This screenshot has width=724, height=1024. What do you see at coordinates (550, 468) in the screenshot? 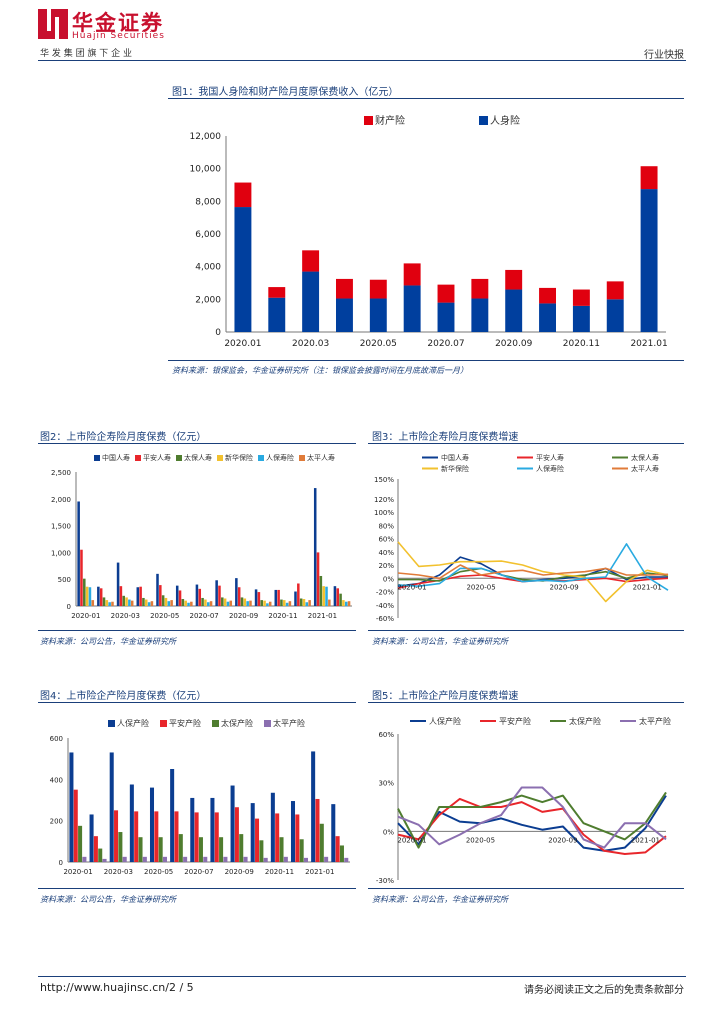
I see `fig3-legend-label: 人保寿险` at bounding box center [550, 468].